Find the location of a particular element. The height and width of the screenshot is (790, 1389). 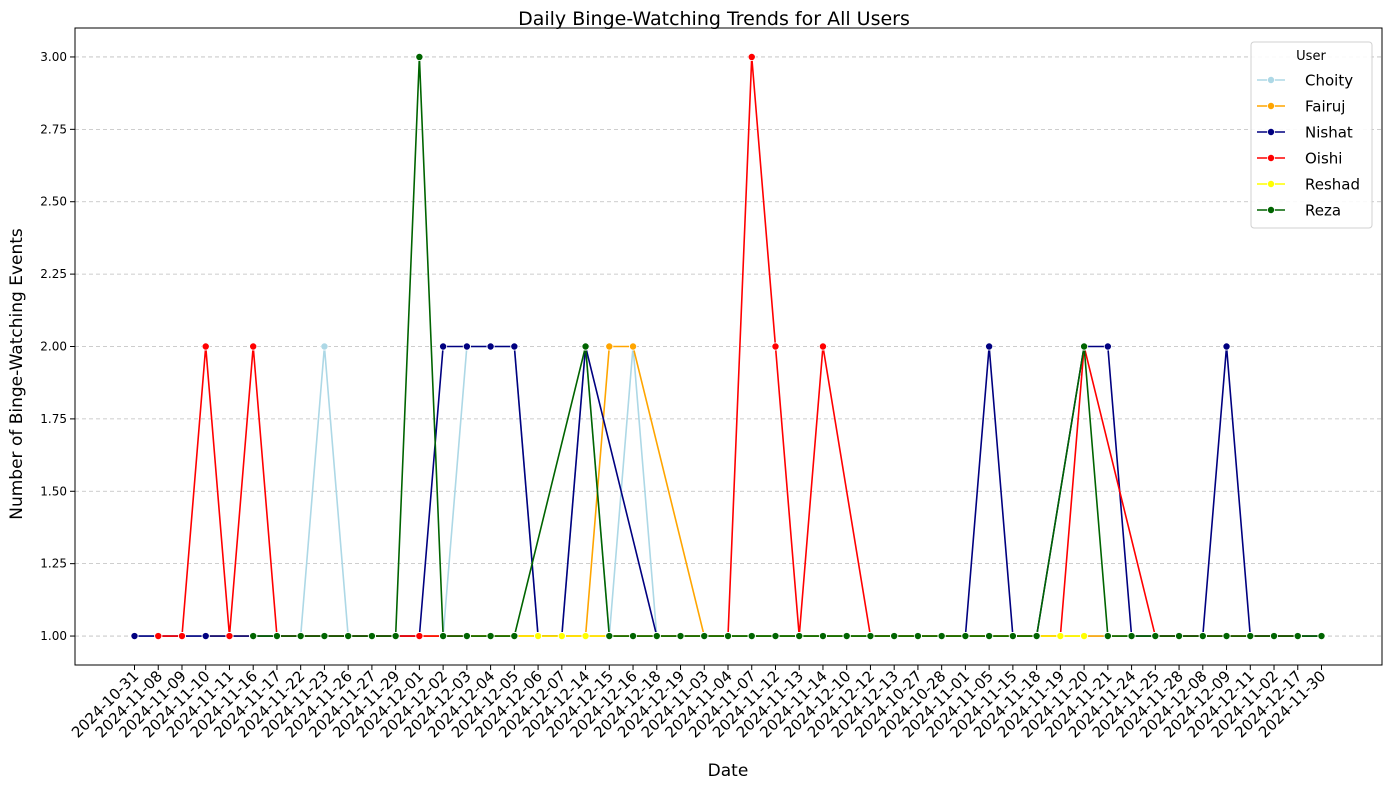

legend-marker-nishat is located at coordinates (1271, 131).